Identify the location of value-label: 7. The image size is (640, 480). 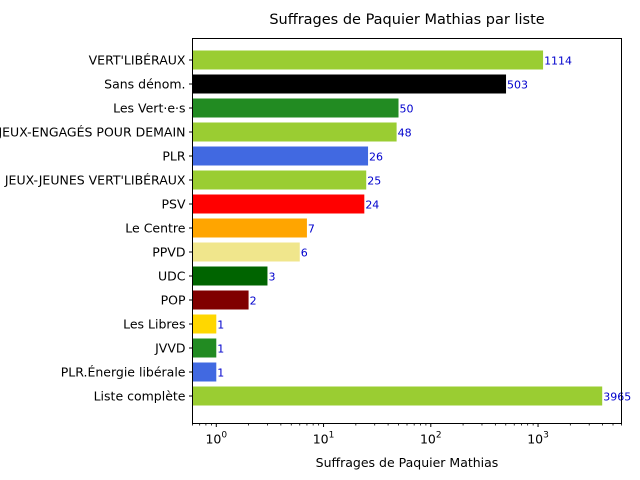
(311, 229).